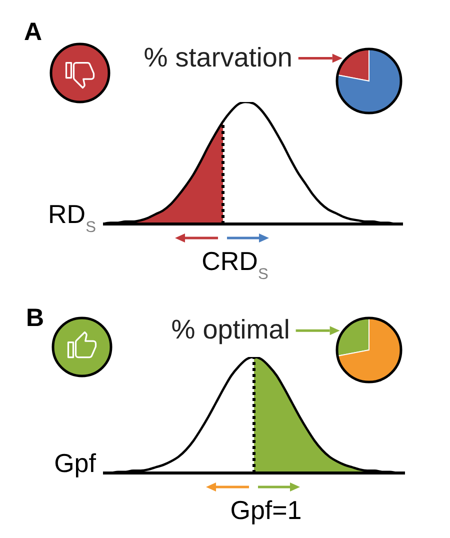  I want to click on x-axis-title: RD$_{S}$, so click(72, 217).